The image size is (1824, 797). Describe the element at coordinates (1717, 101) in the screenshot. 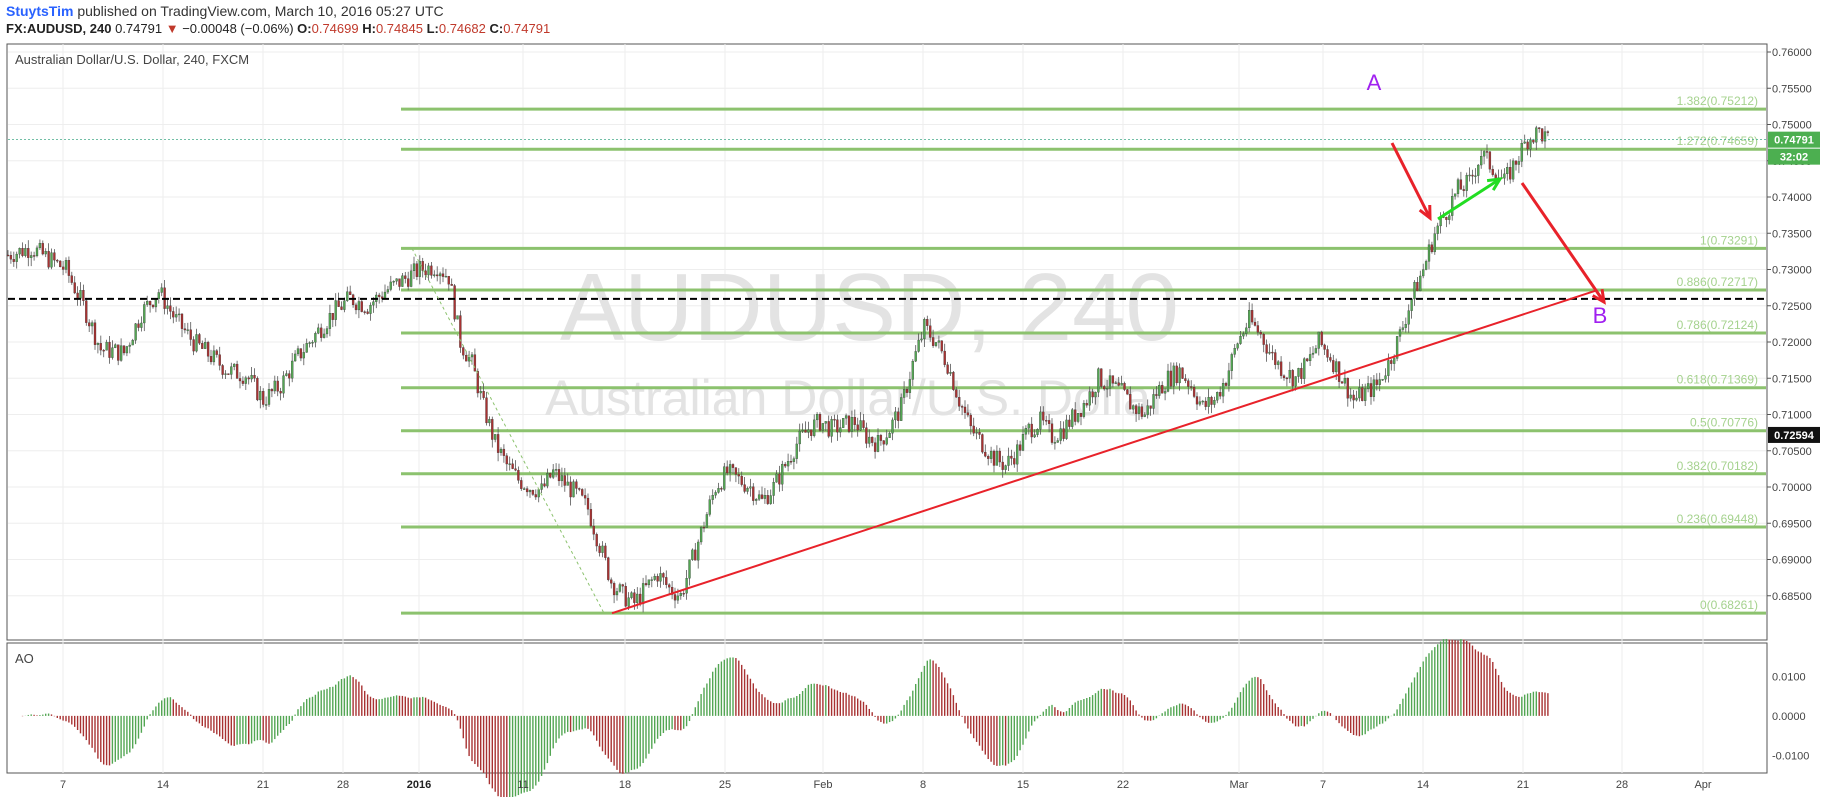

I see `fib-level-label: 1.382(0.75212)` at that location.